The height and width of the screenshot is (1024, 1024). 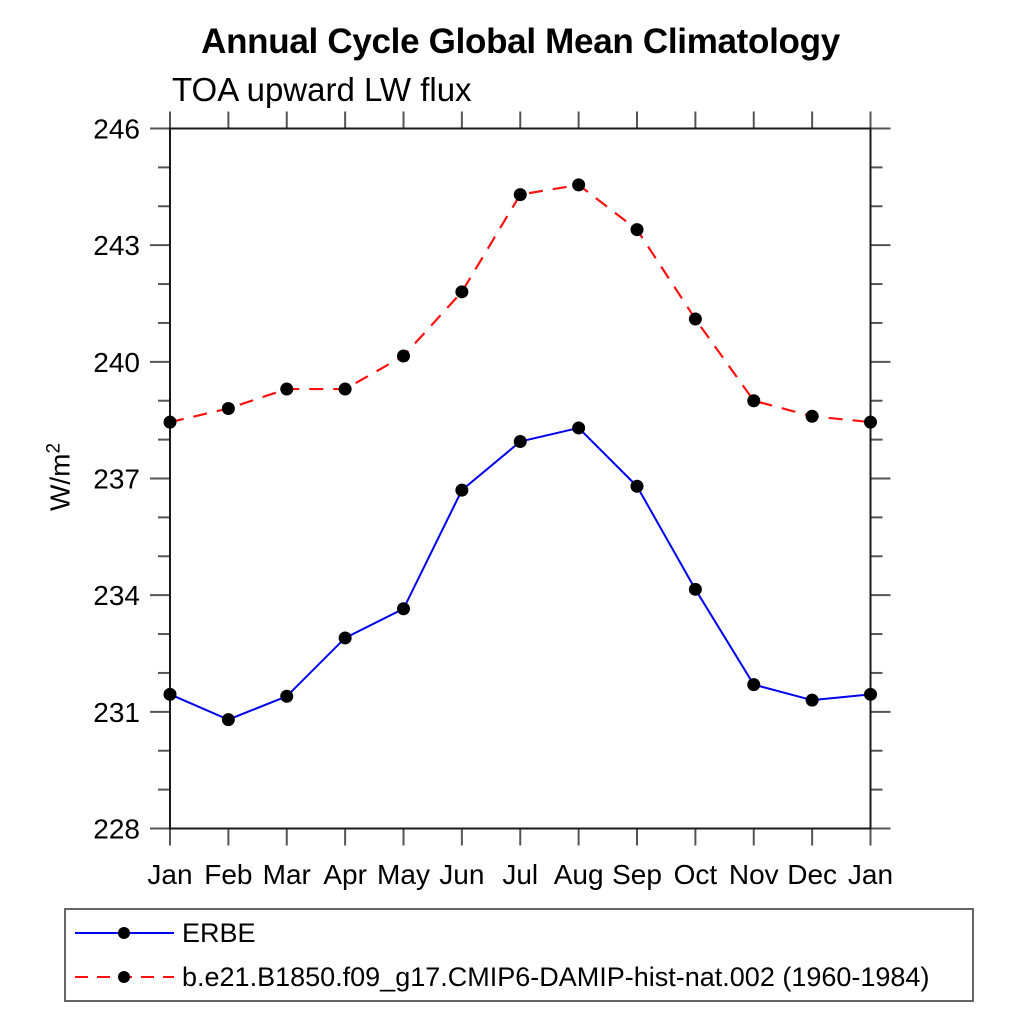 What do you see at coordinates (696, 874) in the screenshot?
I see `x-tick-label: Oct` at bounding box center [696, 874].